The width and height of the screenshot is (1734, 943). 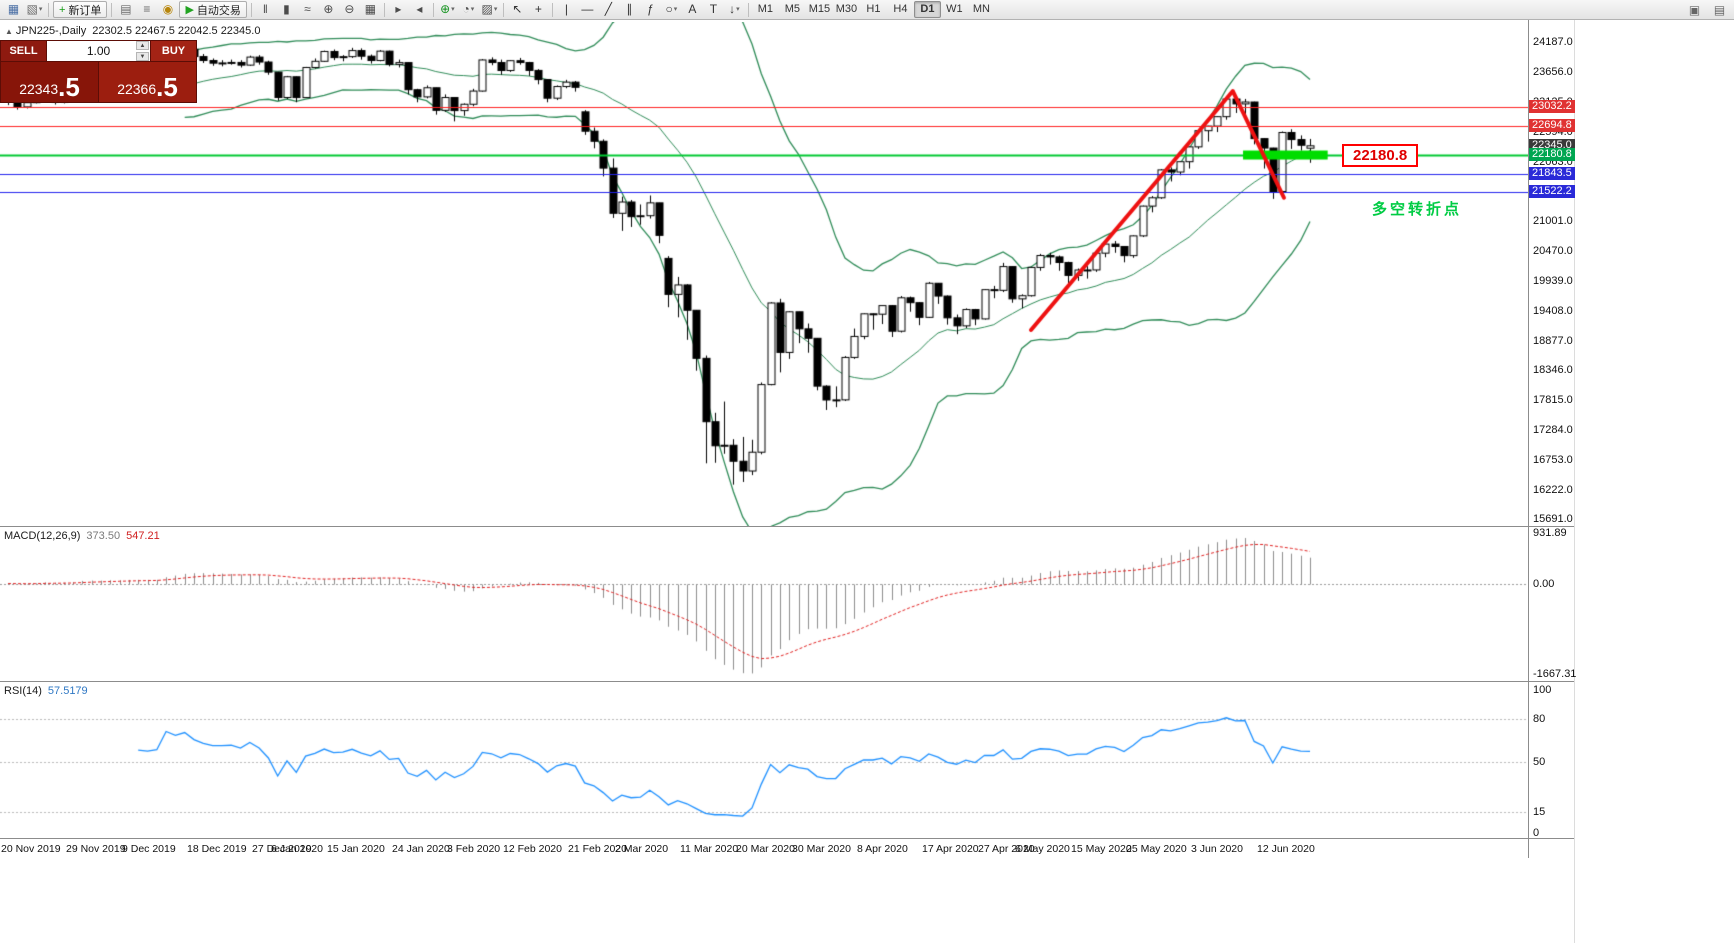 What do you see at coordinates (1553, 221) in the screenshot?
I see `price-tick-label: 21001.0` at bounding box center [1553, 221].